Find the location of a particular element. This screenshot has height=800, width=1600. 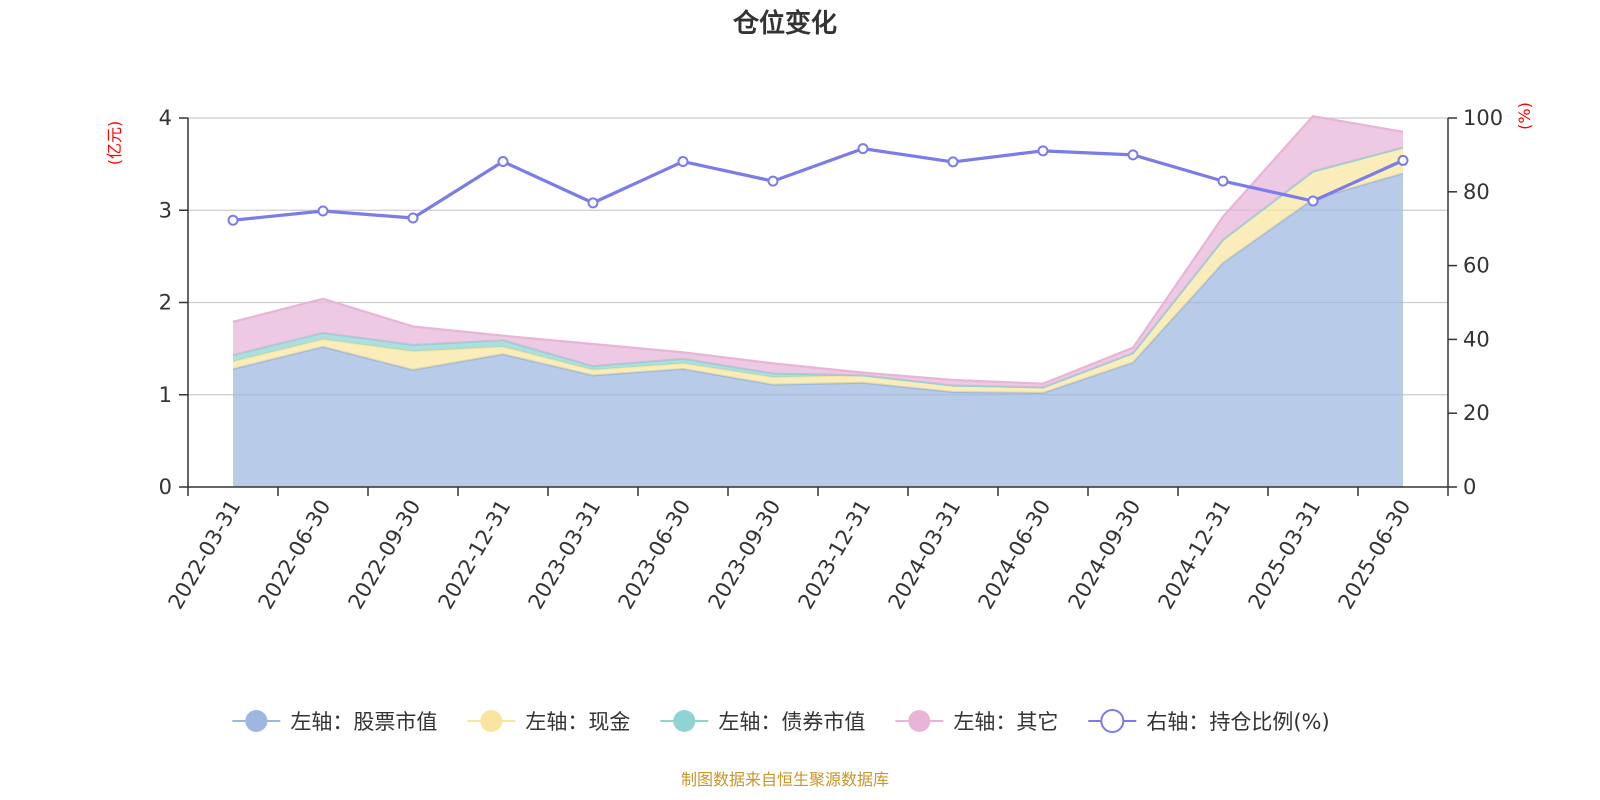

legend: 左轴：股票市值 左轴：现金 左轴：债券市值 左轴：其它 右轴：持仓比例(%) is located at coordinates (781, 721).